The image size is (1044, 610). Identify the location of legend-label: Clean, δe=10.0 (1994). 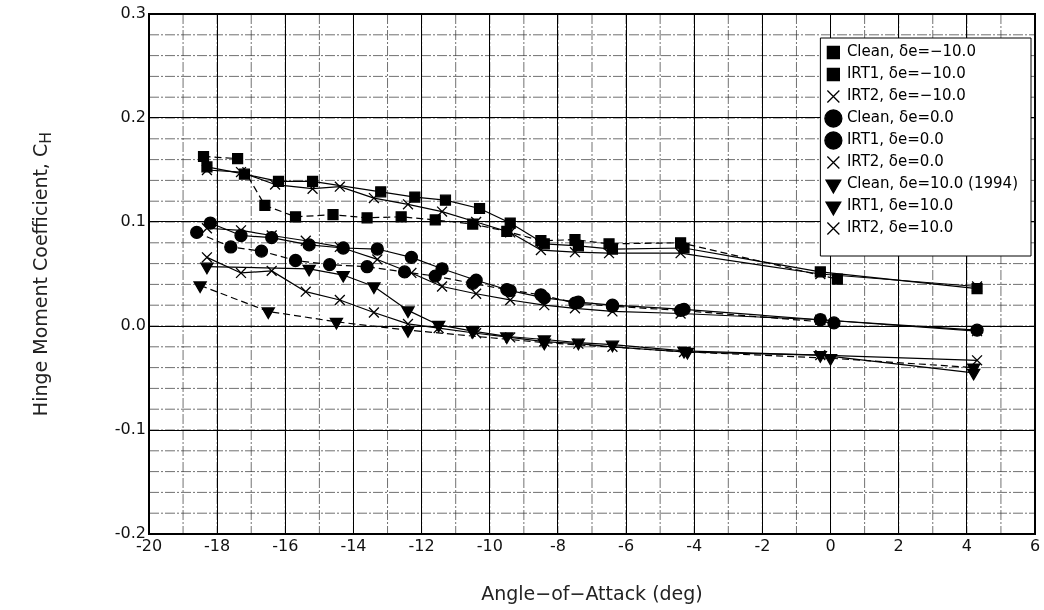
(932, 183).